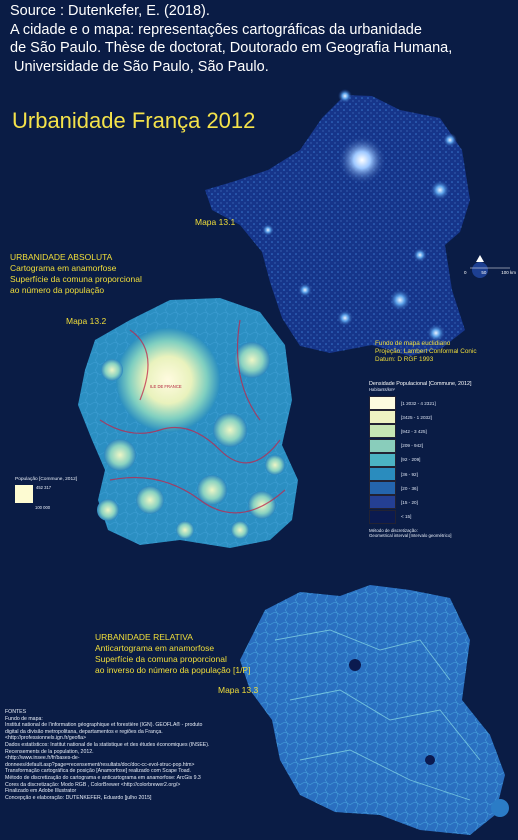 The width and height of the screenshot is (518, 840). I want to click on fontes-heading: FONTES, so click(16, 712).